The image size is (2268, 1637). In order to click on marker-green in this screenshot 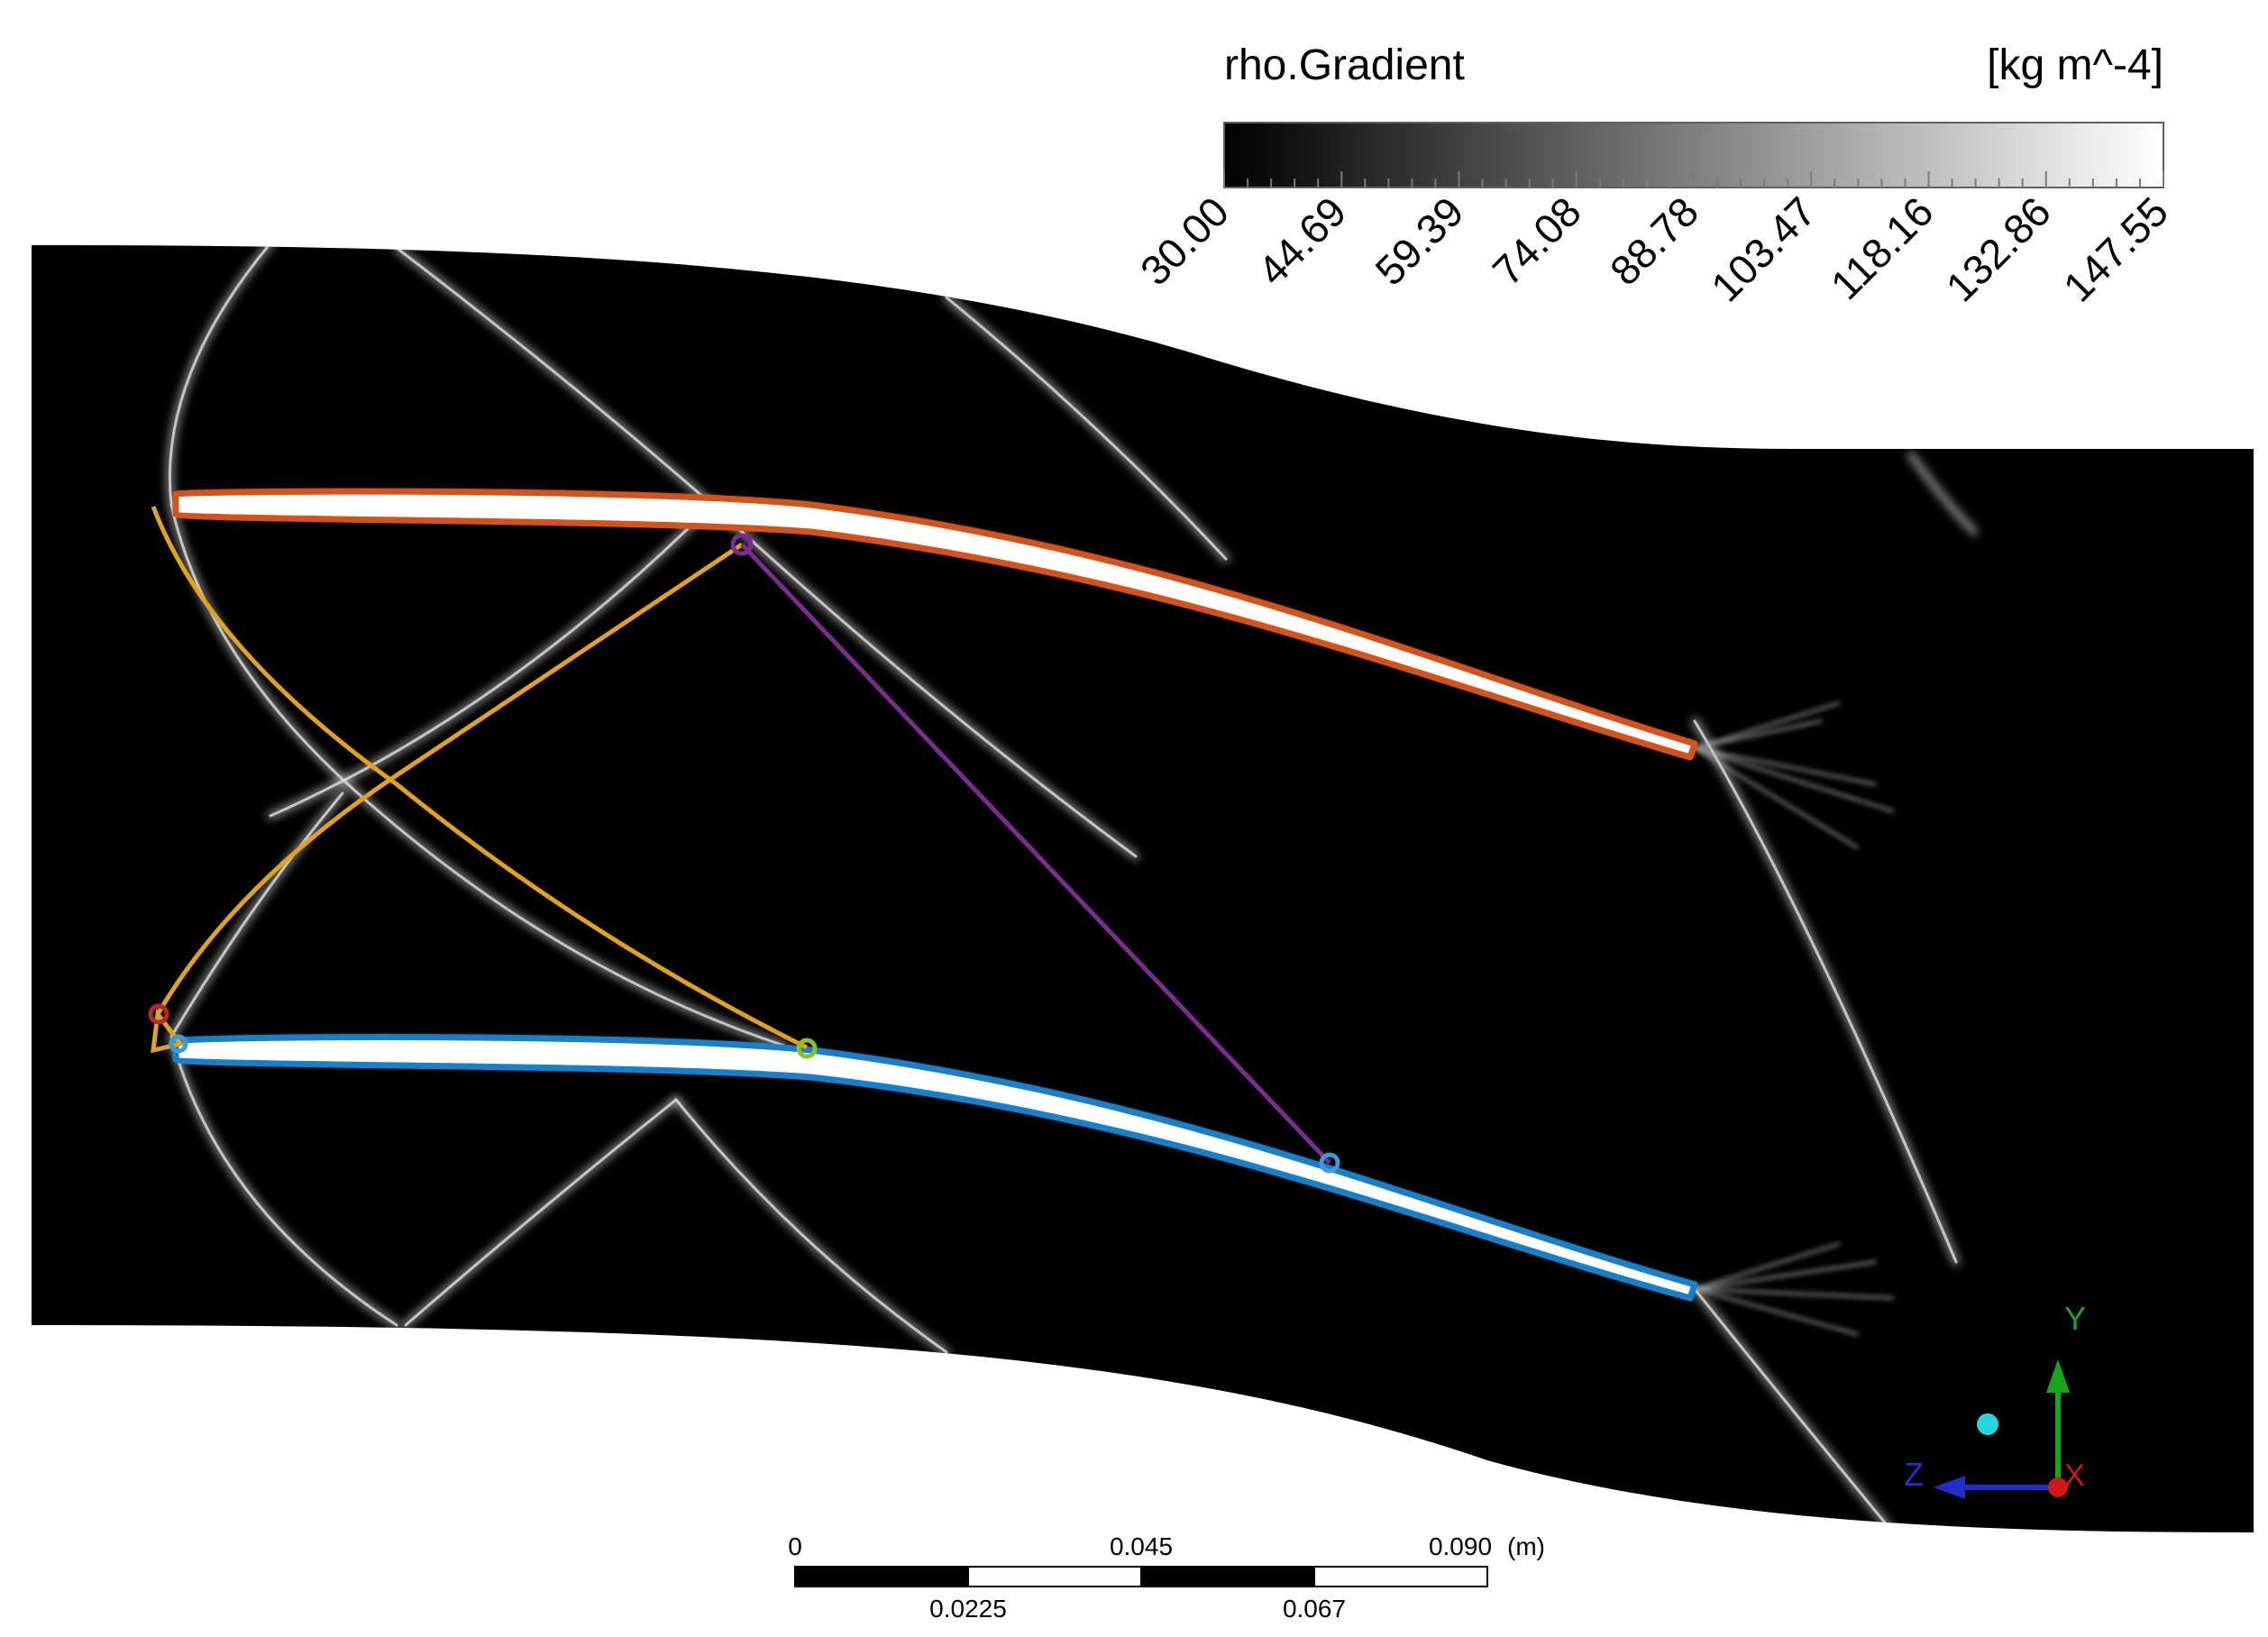, I will do `click(807, 1048)`.